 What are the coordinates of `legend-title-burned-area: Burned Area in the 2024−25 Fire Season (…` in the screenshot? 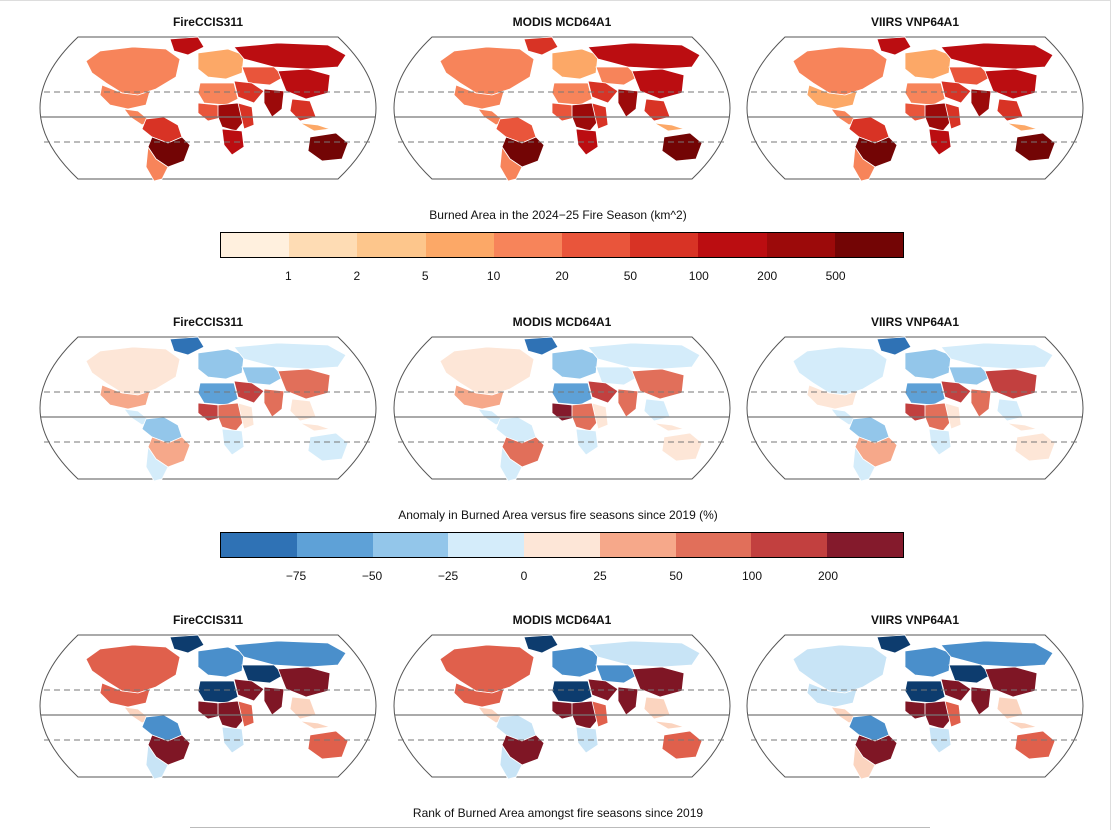 It's located at (558, 215).